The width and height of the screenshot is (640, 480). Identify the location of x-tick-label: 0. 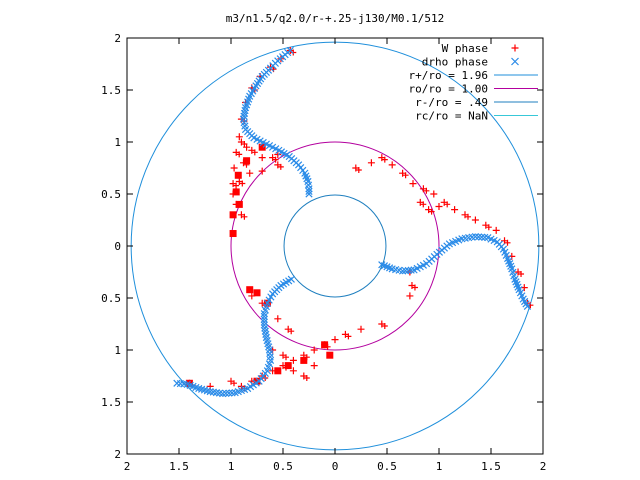
(335, 466).